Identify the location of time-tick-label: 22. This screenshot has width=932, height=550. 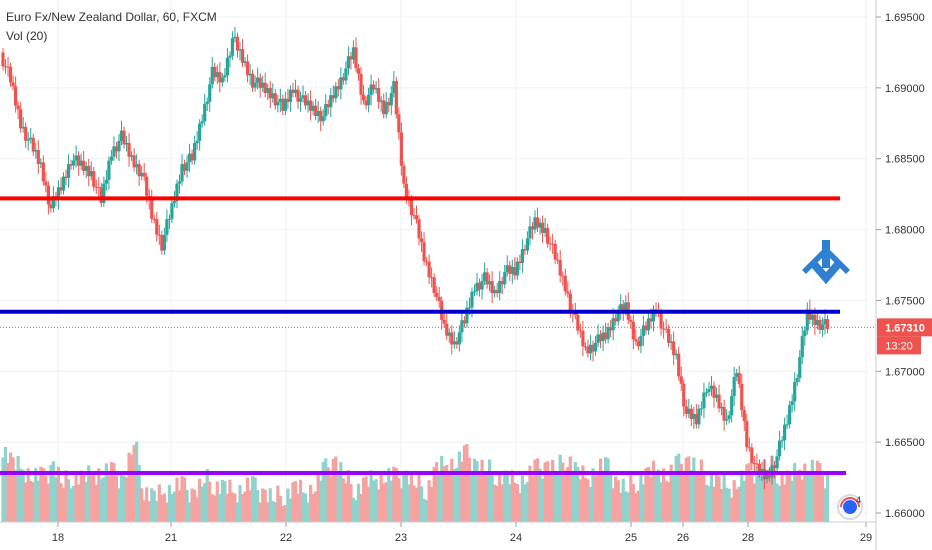
(286, 538).